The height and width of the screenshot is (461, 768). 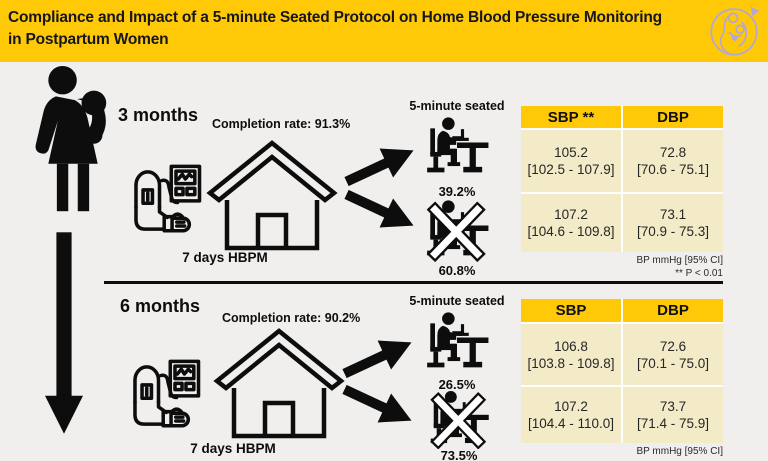 What do you see at coordinates (571, 354) in the screenshot?
I see `table-cell-sbp-row1: 106.8 [103.8 - 109.8]` at bounding box center [571, 354].